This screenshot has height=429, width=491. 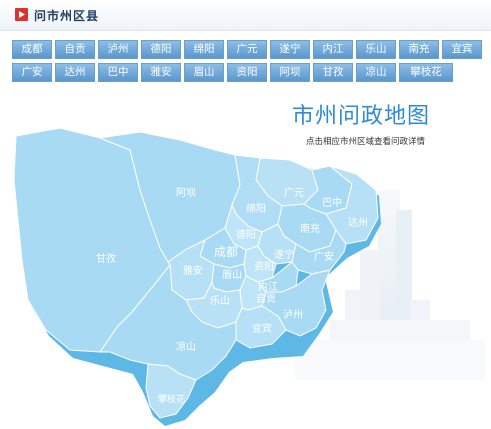 I want to click on city-button-guangan: 广安, so click(x=32, y=72).